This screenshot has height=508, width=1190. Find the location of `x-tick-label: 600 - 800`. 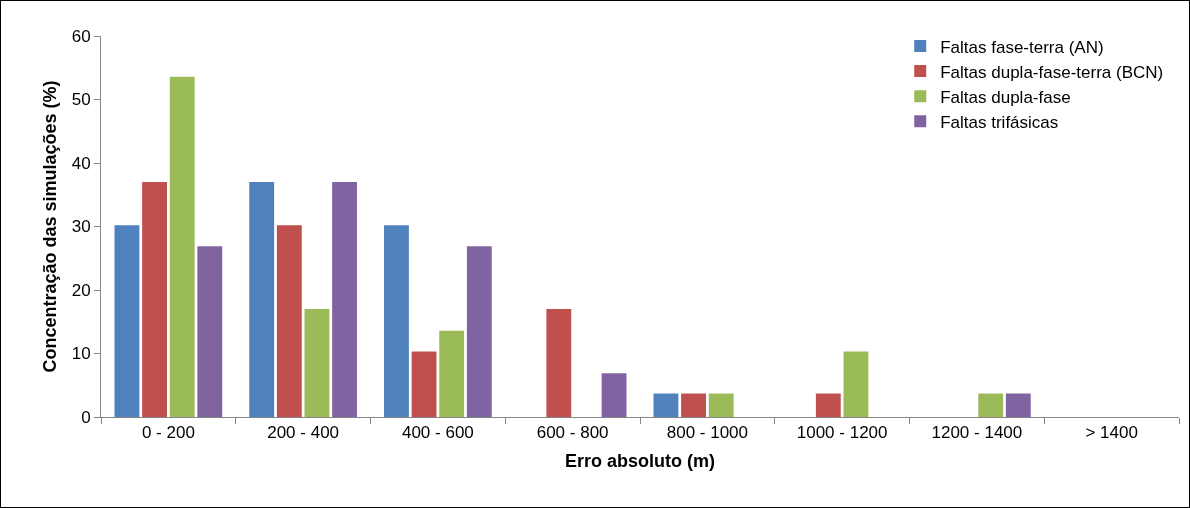

x-tick-label: 600 - 800 is located at coordinates (572, 433).